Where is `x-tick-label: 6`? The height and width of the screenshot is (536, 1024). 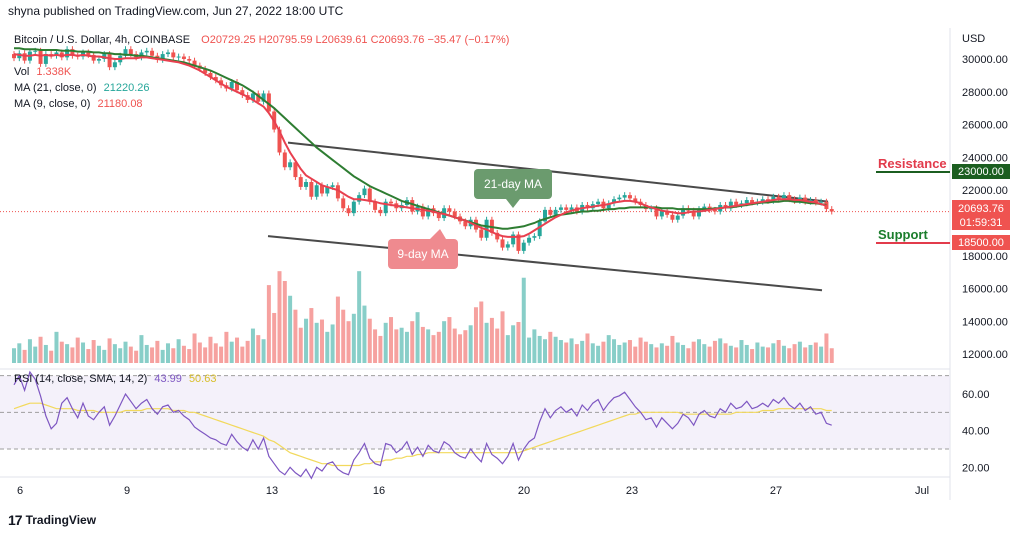
x-tick-label: 6 is located at coordinates (20, 491).